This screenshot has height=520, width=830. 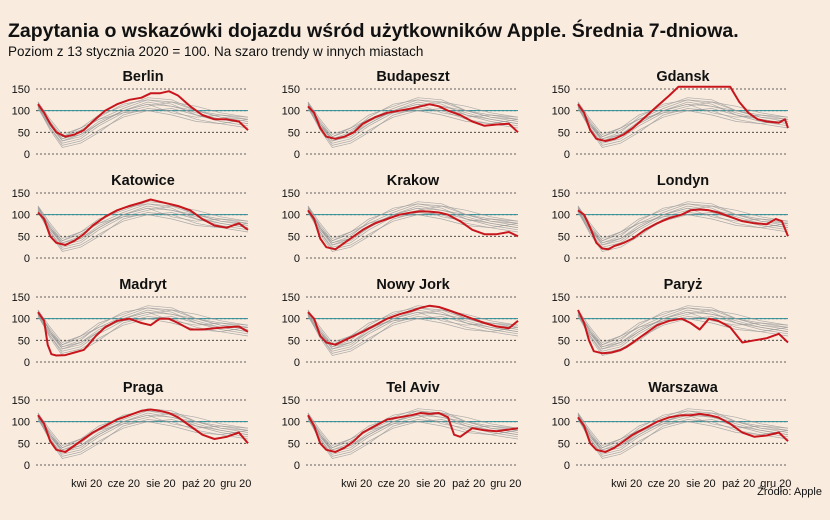 I want to click on x-tick-label: paź 20, so click(x=738, y=484).